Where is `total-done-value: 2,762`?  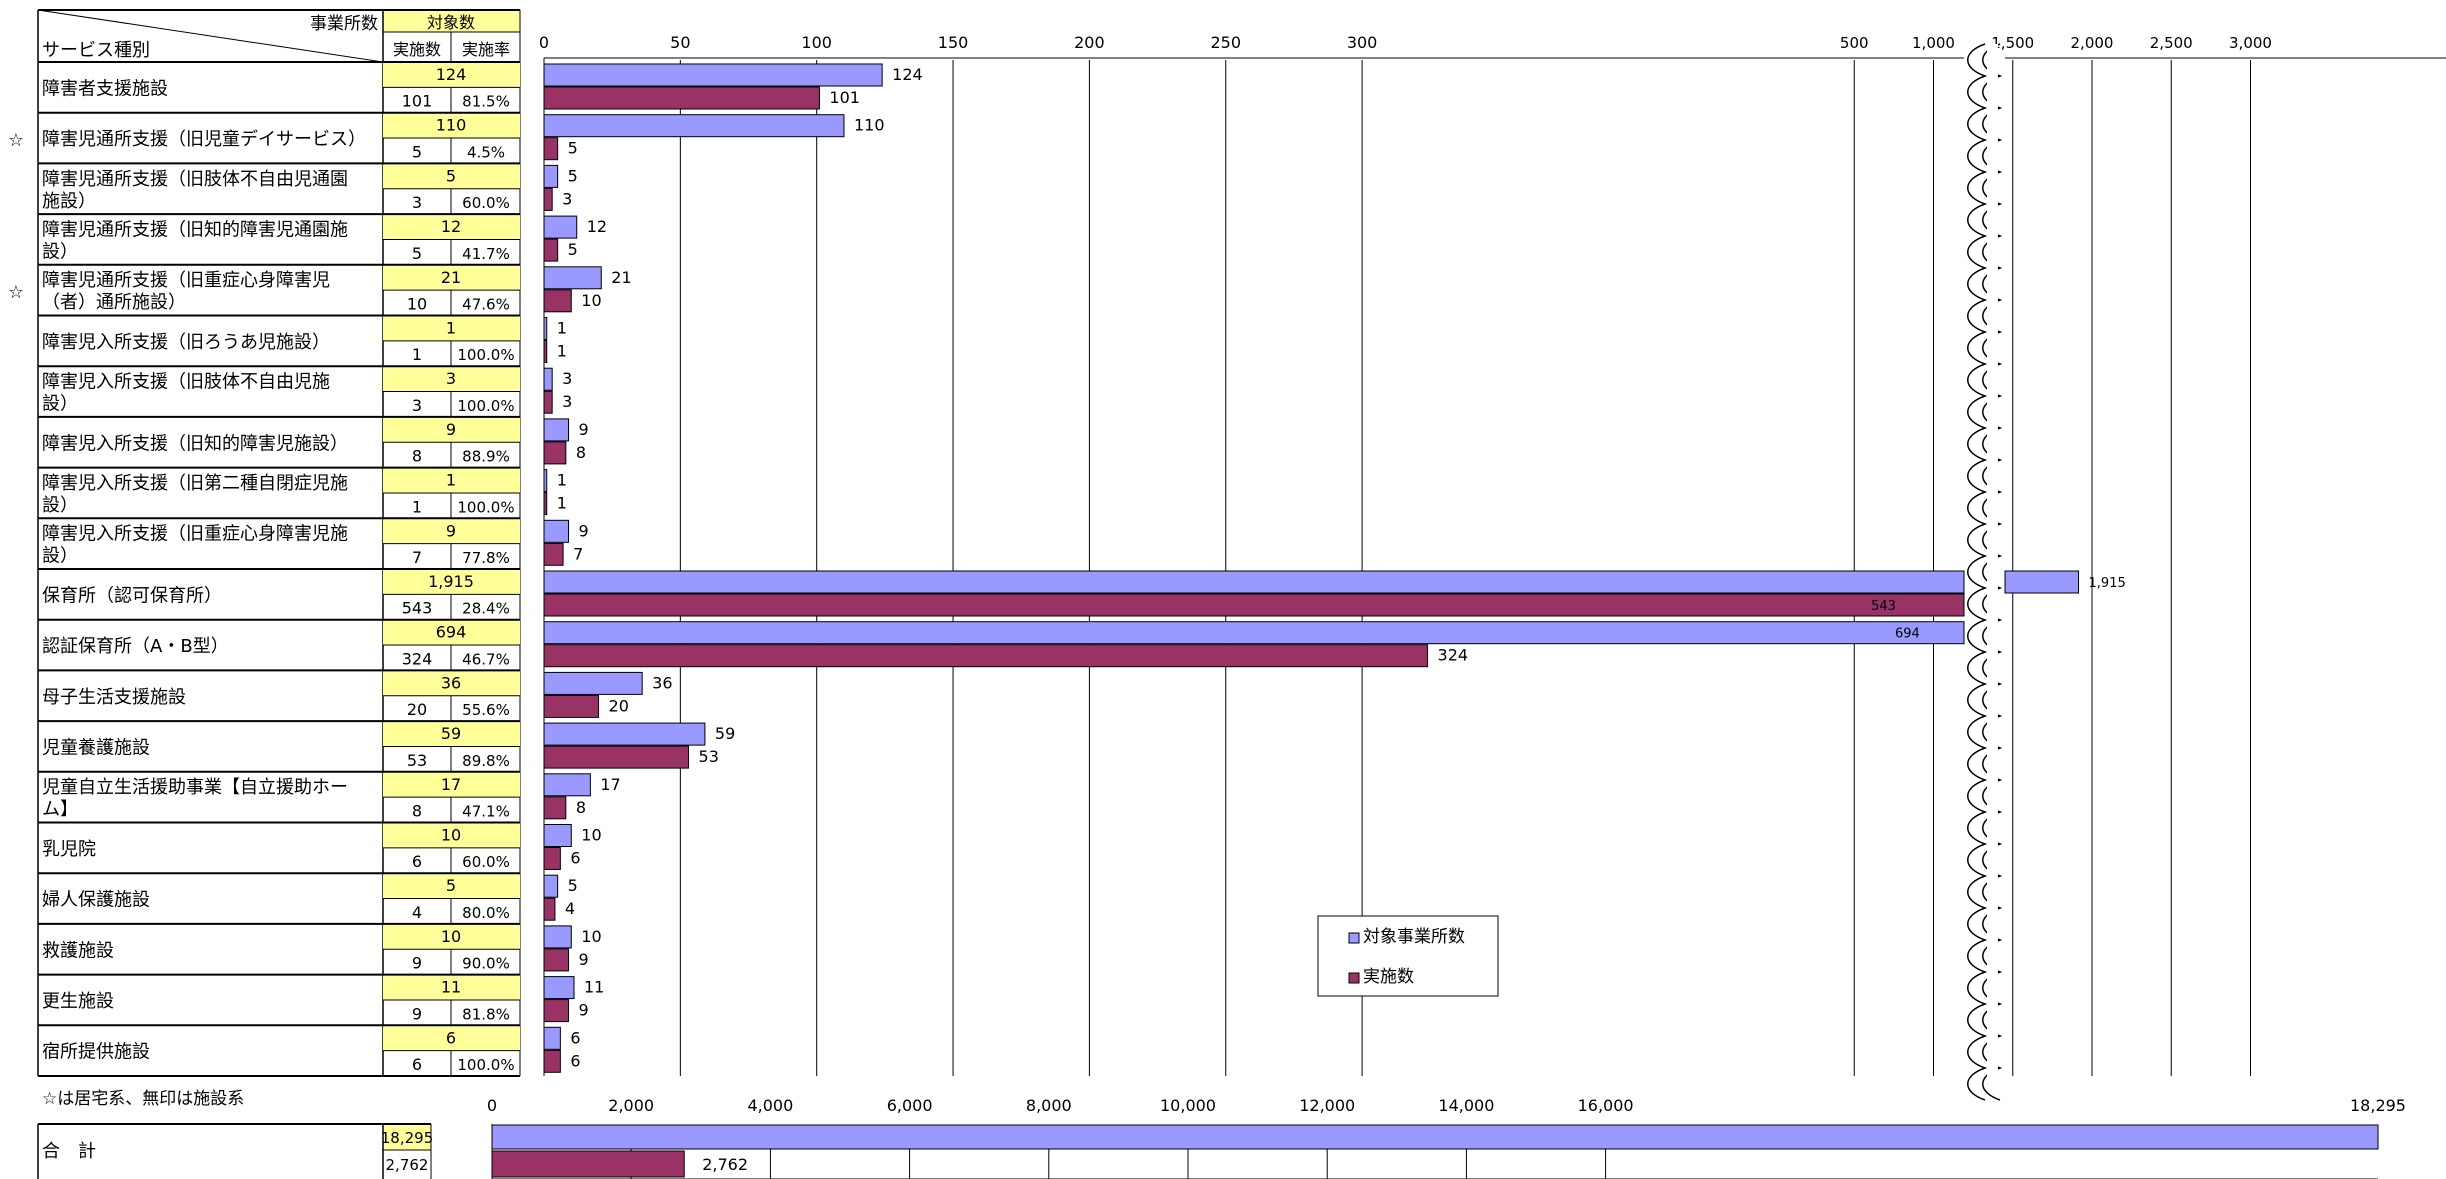 total-done-value: 2,762 is located at coordinates (407, 1165).